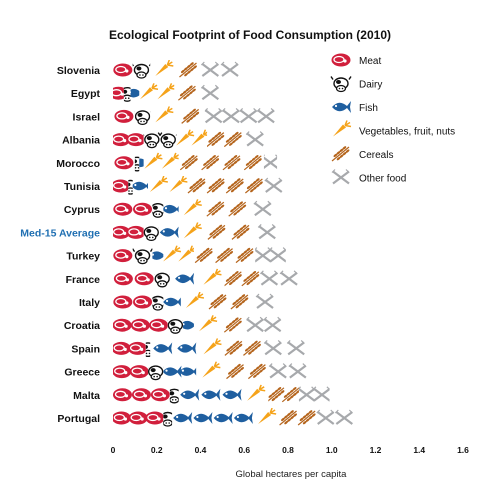 The height and width of the screenshot is (500, 500). What do you see at coordinates (463, 450) in the screenshot?
I see `x-tick-label: 1.6` at bounding box center [463, 450].